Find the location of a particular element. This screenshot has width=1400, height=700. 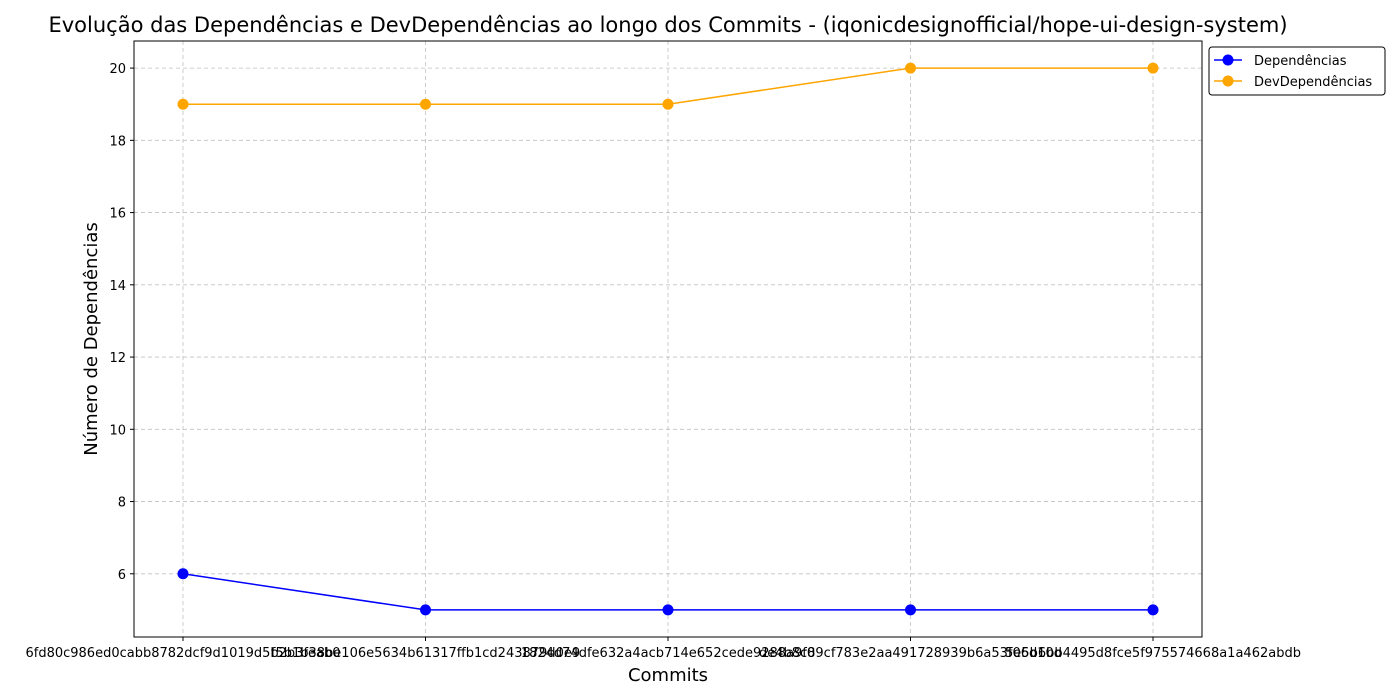

legend-marker-dependencias is located at coordinates (1228, 60).